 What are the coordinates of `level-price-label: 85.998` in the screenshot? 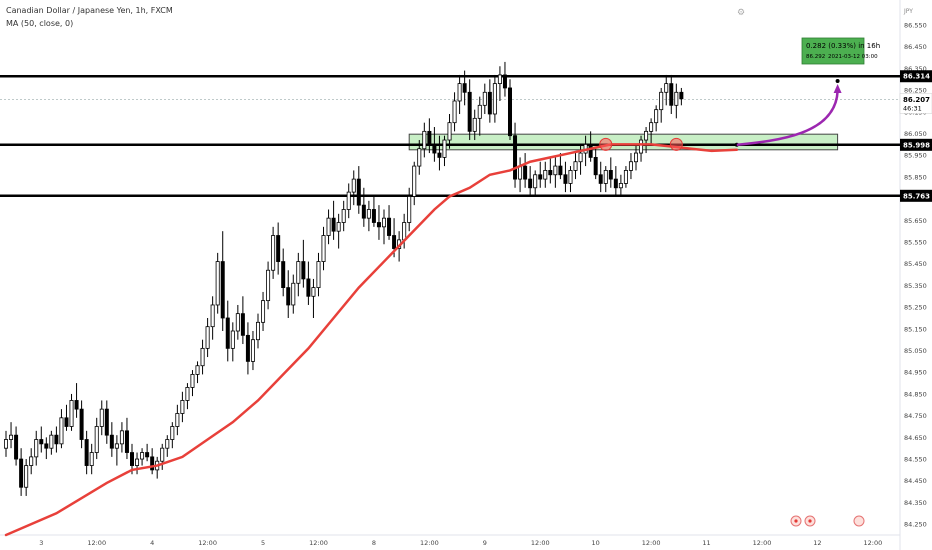 It's located at (916, 145).